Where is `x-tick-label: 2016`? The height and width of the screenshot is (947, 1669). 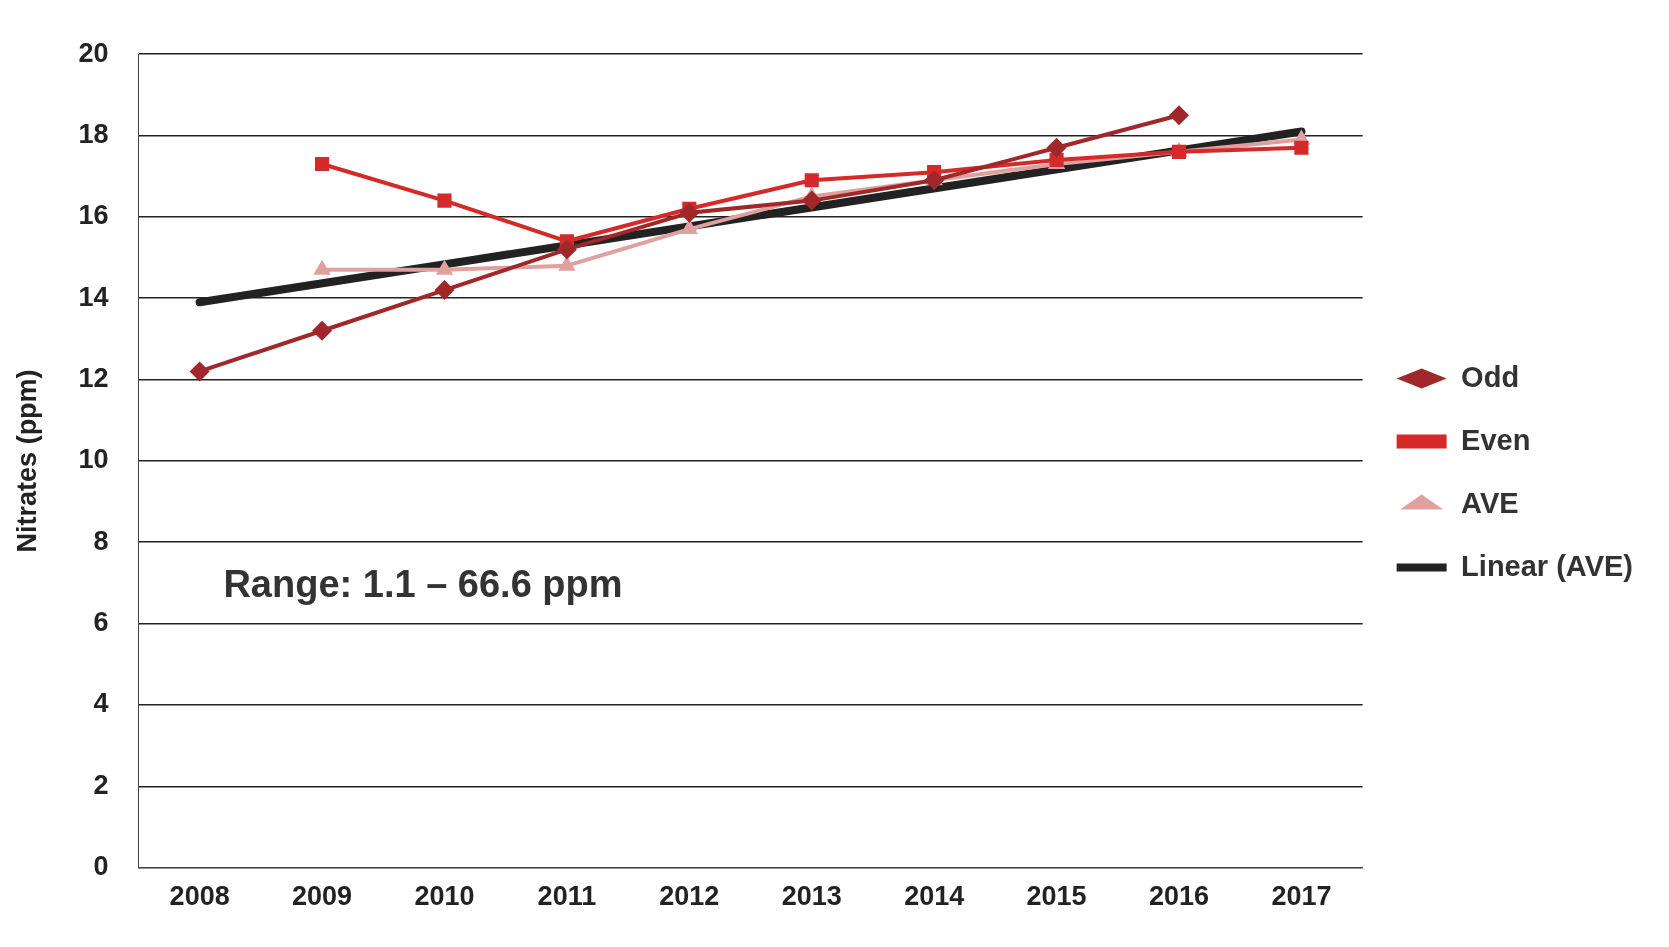
x-tick-label: 2016 is located at coordinates (1179, 896).